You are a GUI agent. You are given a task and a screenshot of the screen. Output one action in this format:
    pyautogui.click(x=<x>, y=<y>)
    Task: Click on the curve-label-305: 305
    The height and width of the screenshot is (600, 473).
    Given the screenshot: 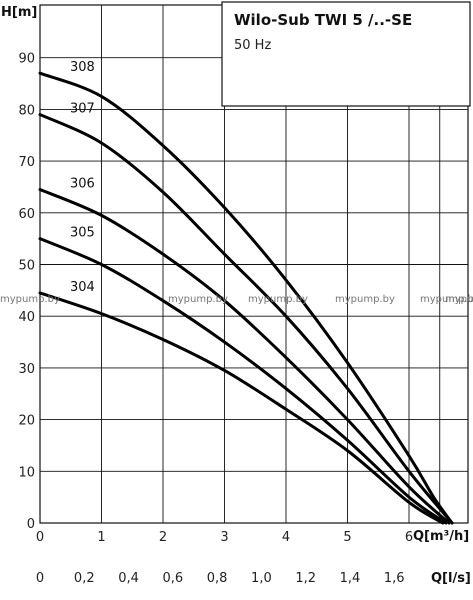 What is the action you would take?
    pyautogui.click(x=82, y=233)
    